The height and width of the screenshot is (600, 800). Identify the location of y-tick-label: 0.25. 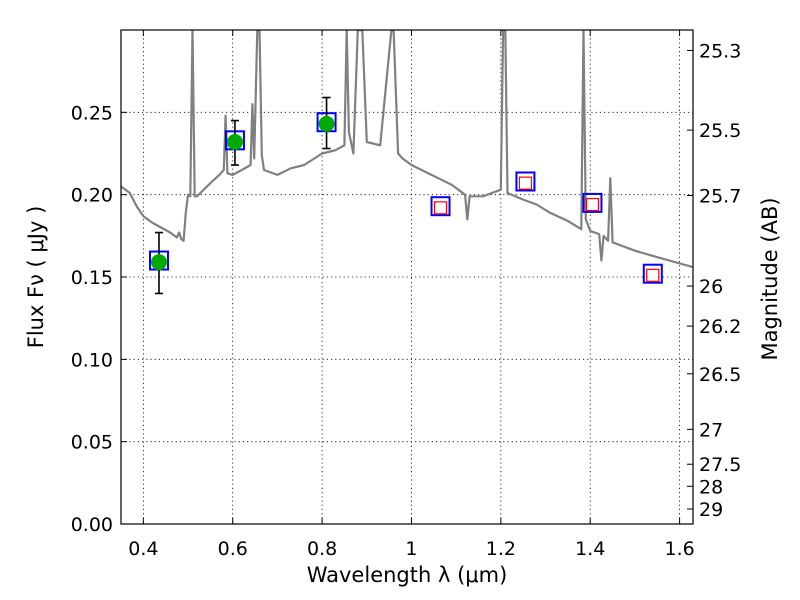
(92, 113).